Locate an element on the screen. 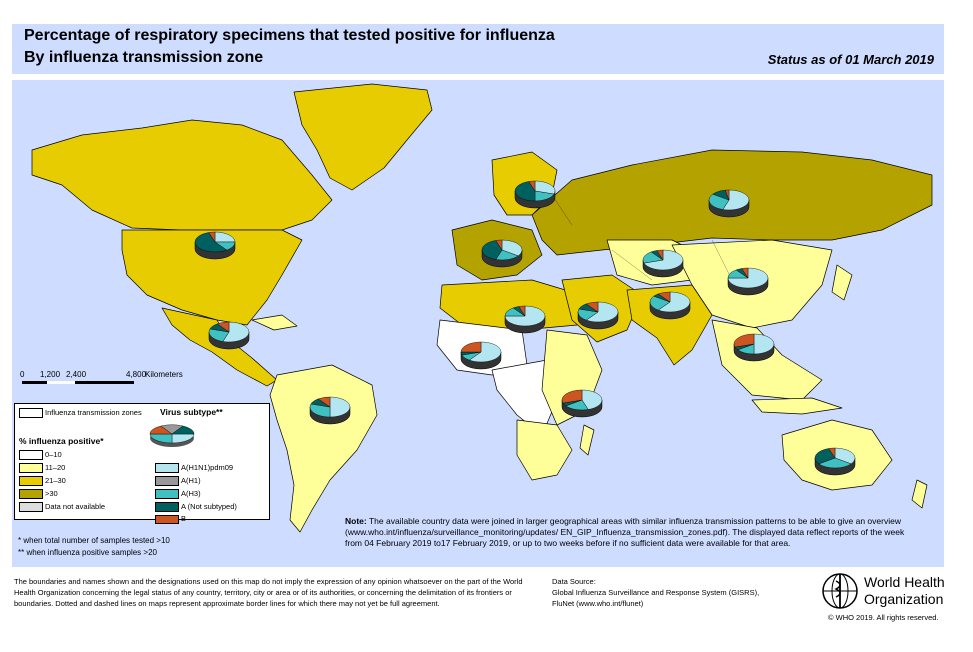 Image resolution: width=973 pixels, height=652 pixels. data-source-line-2: FluNet (www.who.int/flunet) is located at coordinates (598, 603).